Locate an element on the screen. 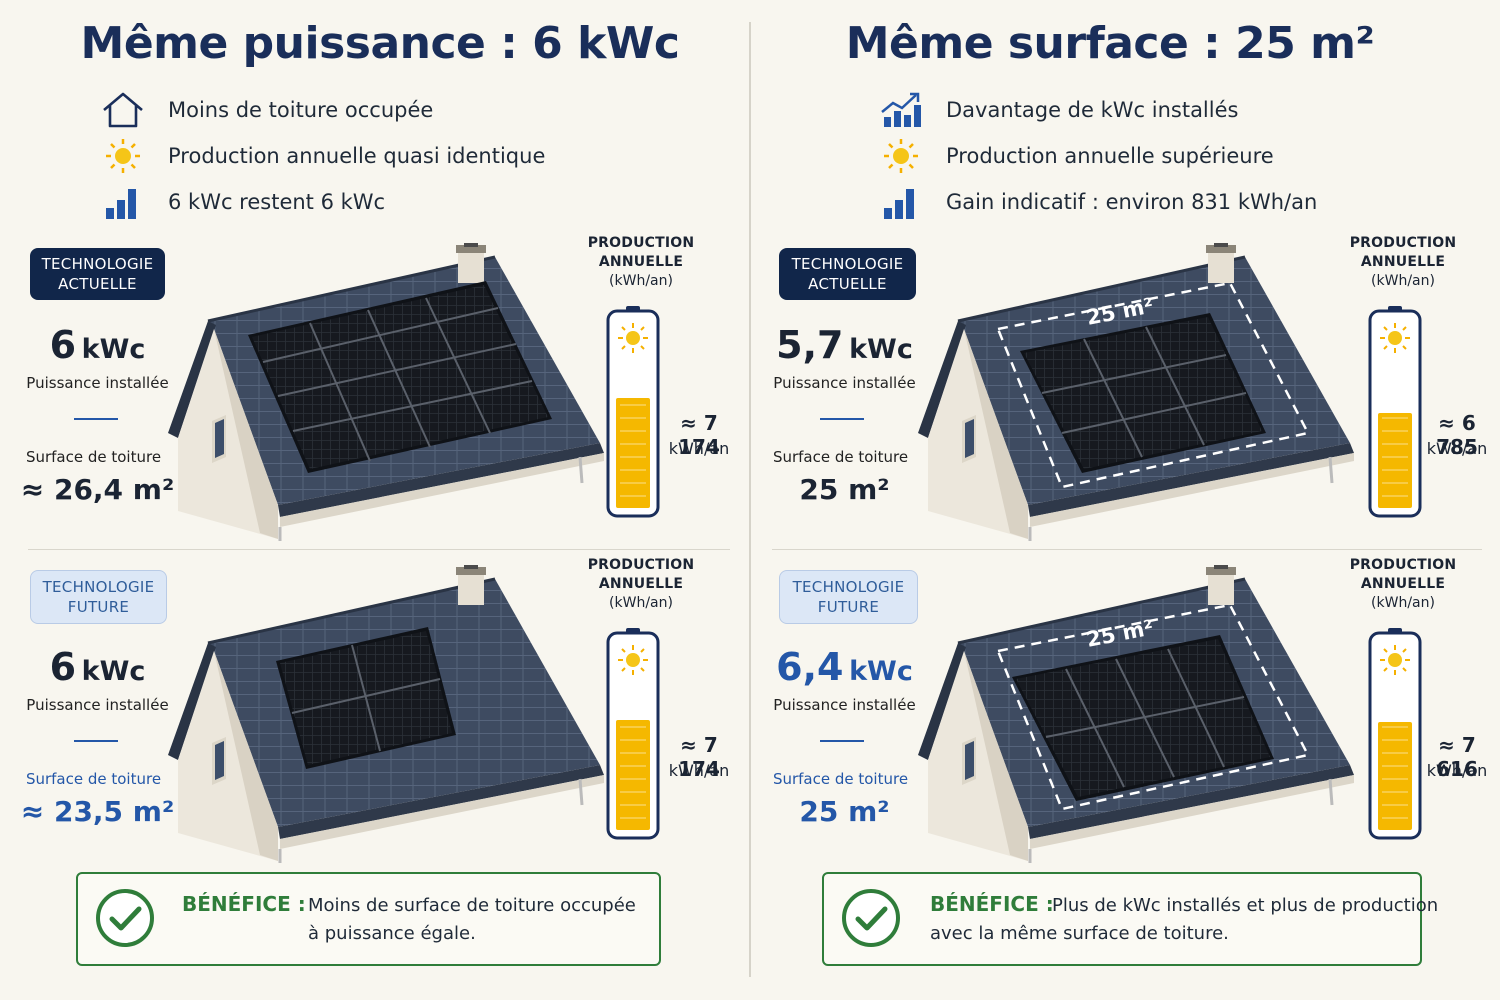 Image resolution: width=1500 pixels, height=1000 pixels. left-bullet-2-text: Production annuelle quasi identique is located at coordinates (357, 156).